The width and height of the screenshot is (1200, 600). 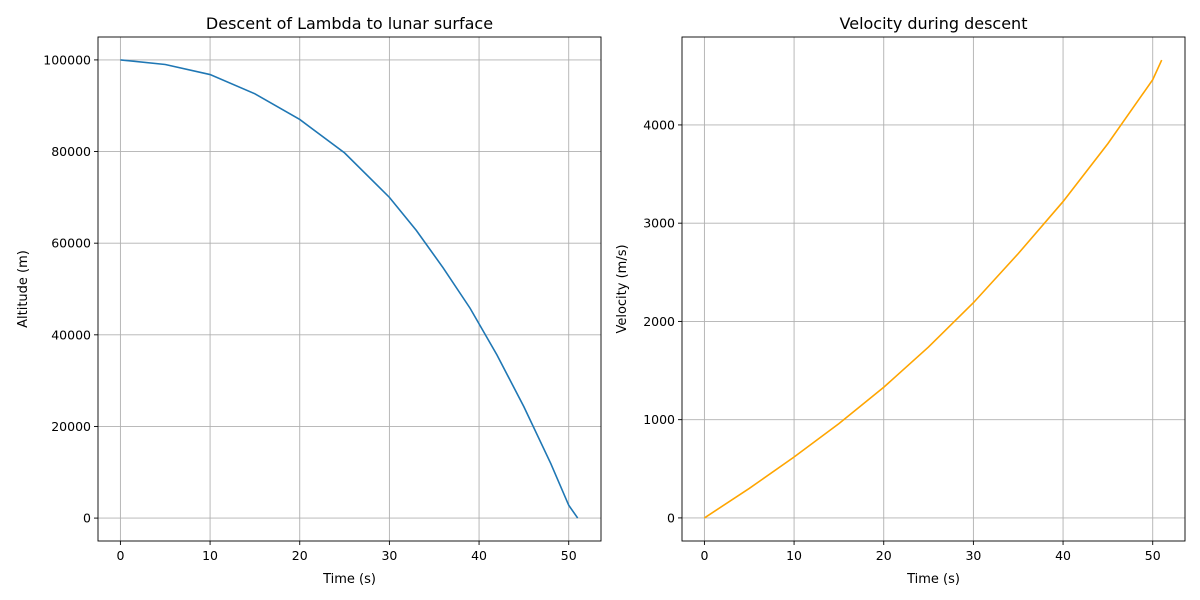 What do you see at coordinates (934, 23) in the screenshot?
I see `chart-title: Velocity during descent` at bounding box center [934, 23].